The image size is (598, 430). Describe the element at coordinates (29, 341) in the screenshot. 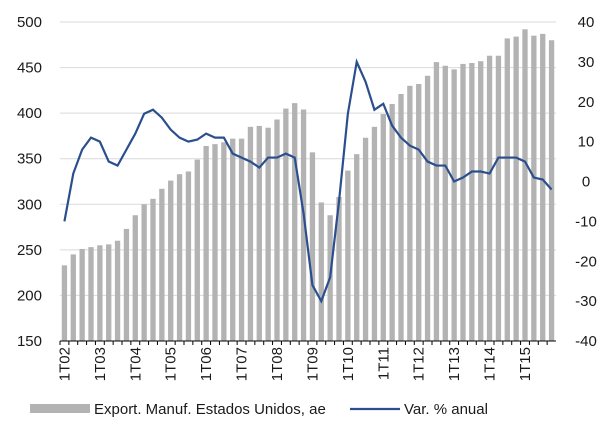

I see `y-tick-label: 150` at that location.